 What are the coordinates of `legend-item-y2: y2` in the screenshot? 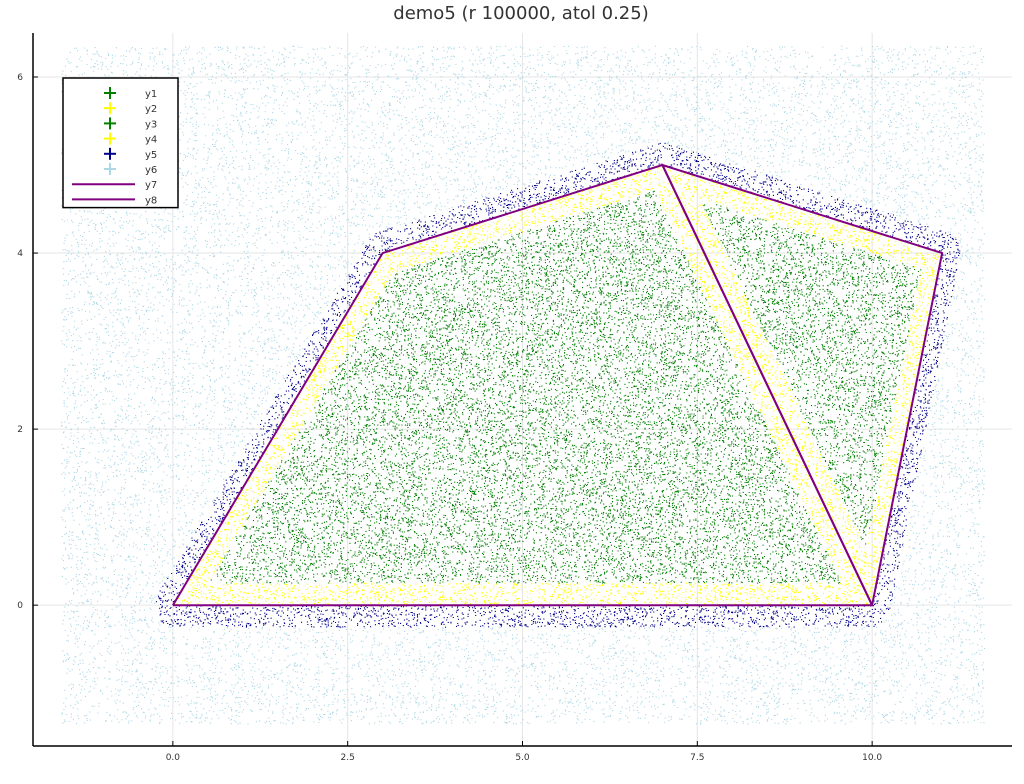 It's located at (130, 108).